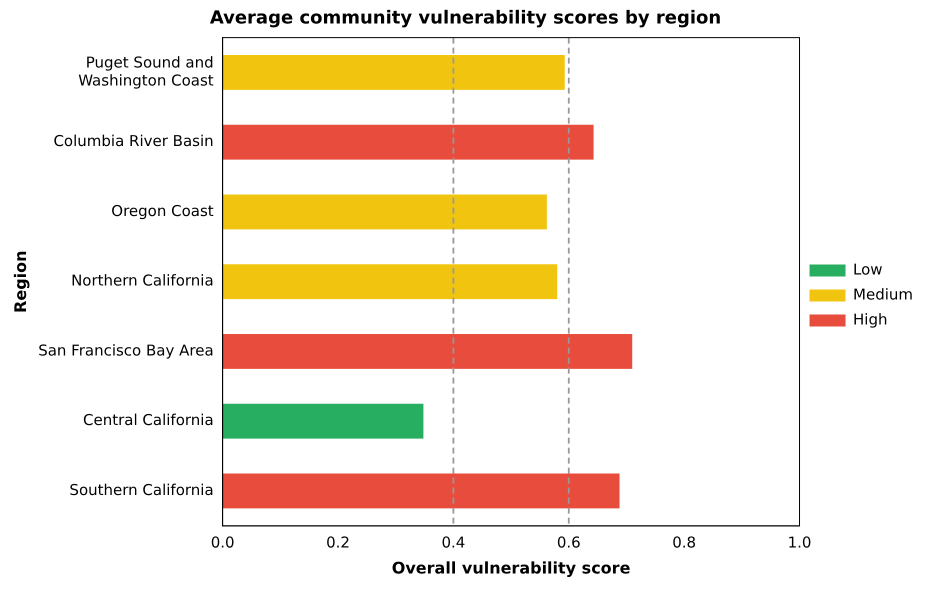 The image size is (945, 595). What do you see at coordinates (142, 281) in the screenshot?
I see `y-tick-label: Northern California` at bounding box center [142, 281].